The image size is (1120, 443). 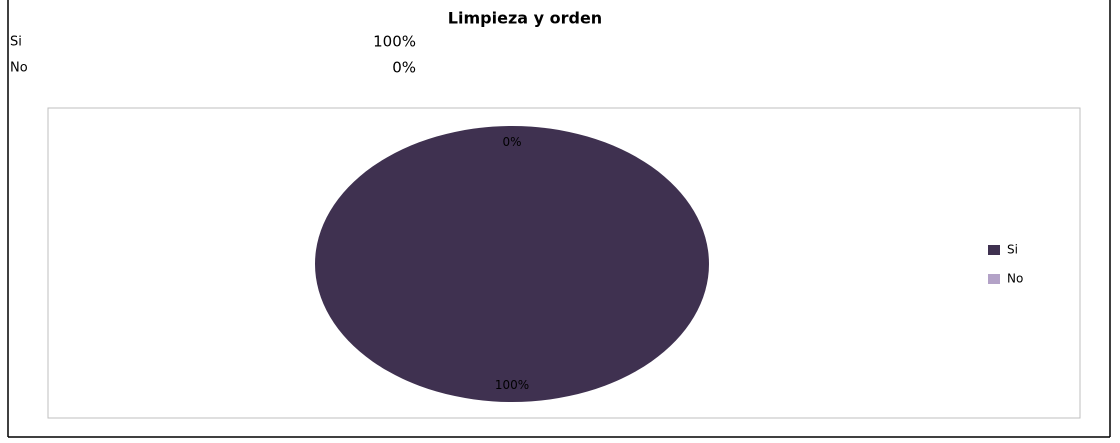 What do you see at coordinates (511, 142) in the screenshot?
I see `data-label: 0%` at bounding box center [511, 142].